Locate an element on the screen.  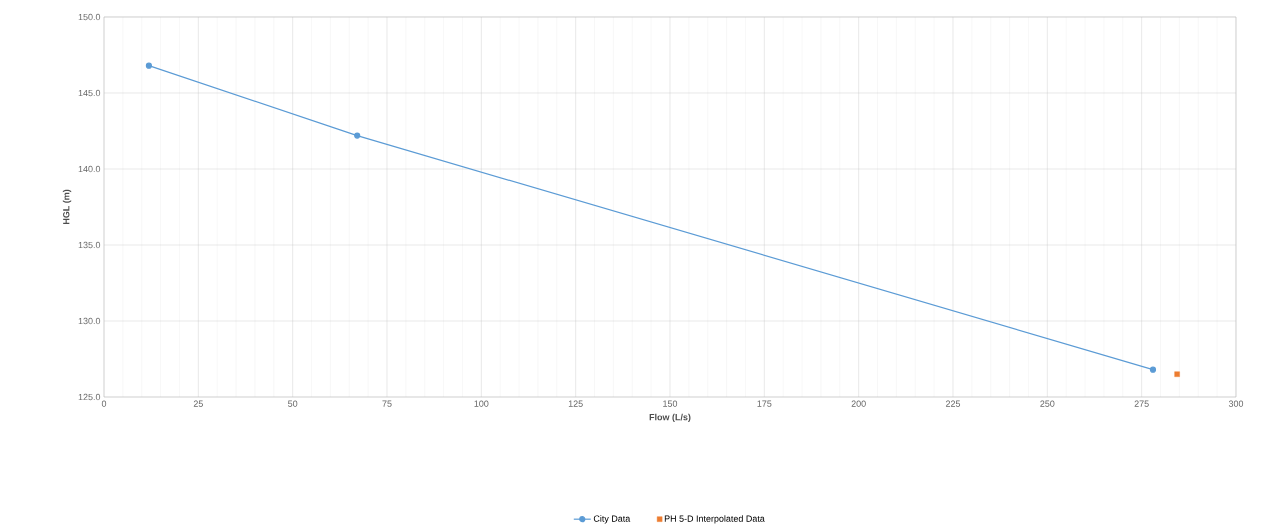
x-axis-title: Flow (L/s) is located at coordinates (670, 418).